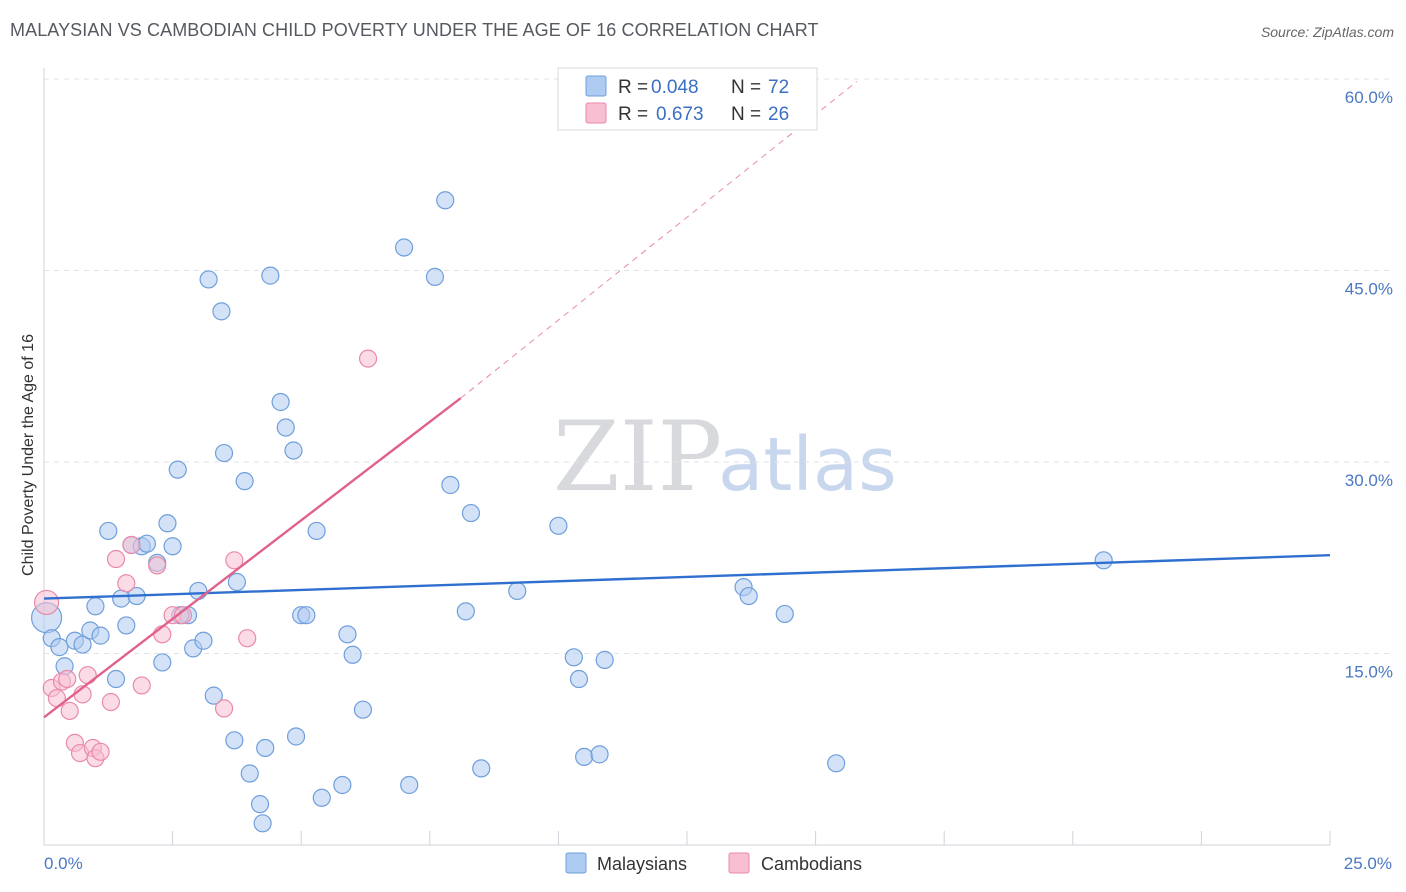  I want to click on watermark-atlas: atlas, so click(807, 465).